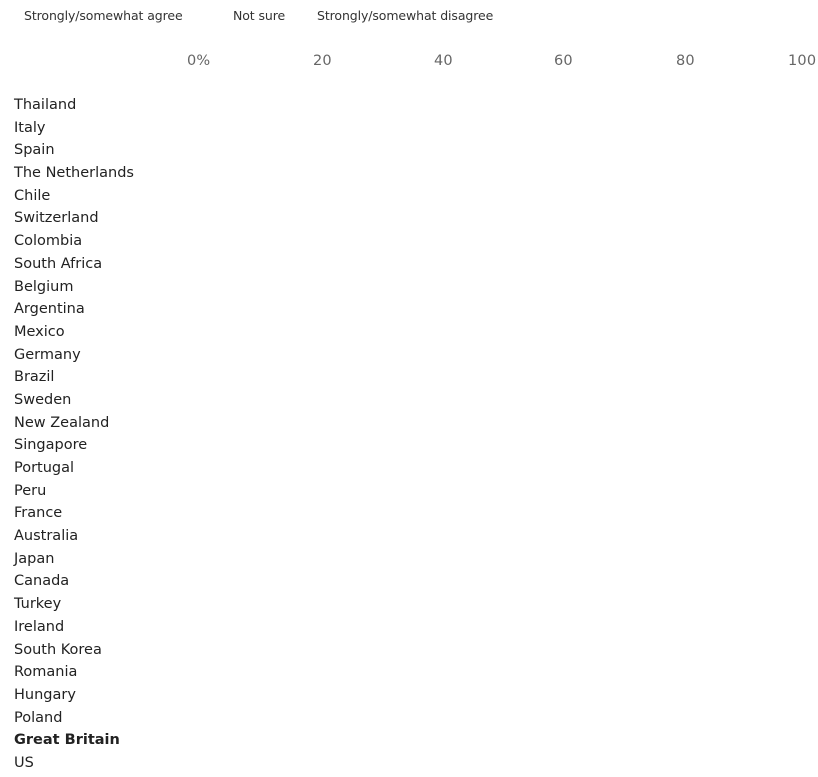  I want to click on x-tick-label: 20, so click(322, 61).